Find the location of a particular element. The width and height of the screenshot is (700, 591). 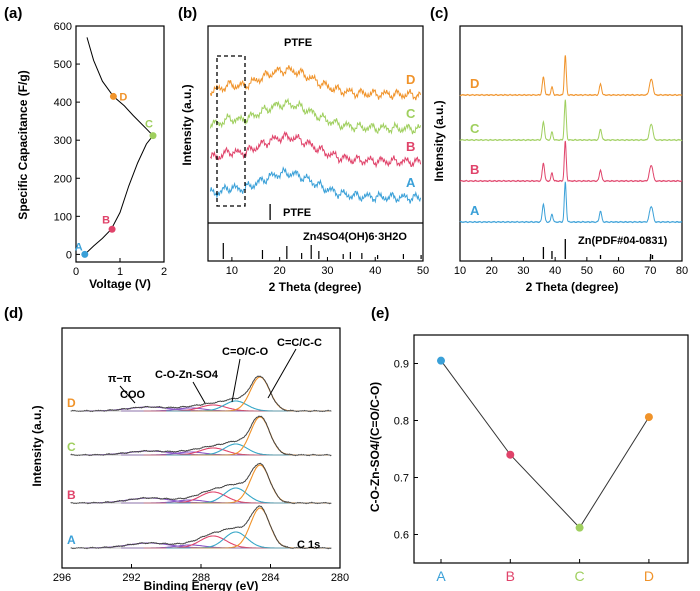

b-trace-C is located at coordinates (315, 116).